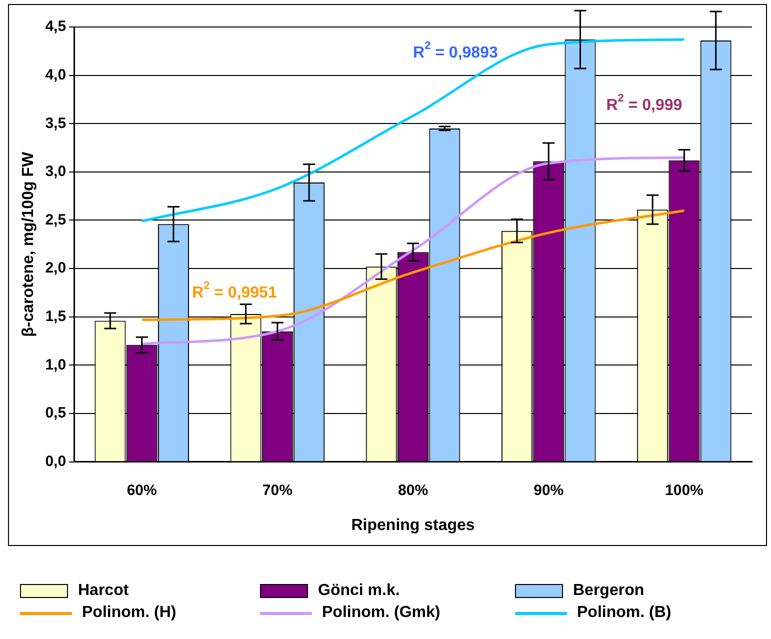  Describe the element at coordinates (55, 365) in the screenshot. I see `y-tick-label: 1,0` at that location.